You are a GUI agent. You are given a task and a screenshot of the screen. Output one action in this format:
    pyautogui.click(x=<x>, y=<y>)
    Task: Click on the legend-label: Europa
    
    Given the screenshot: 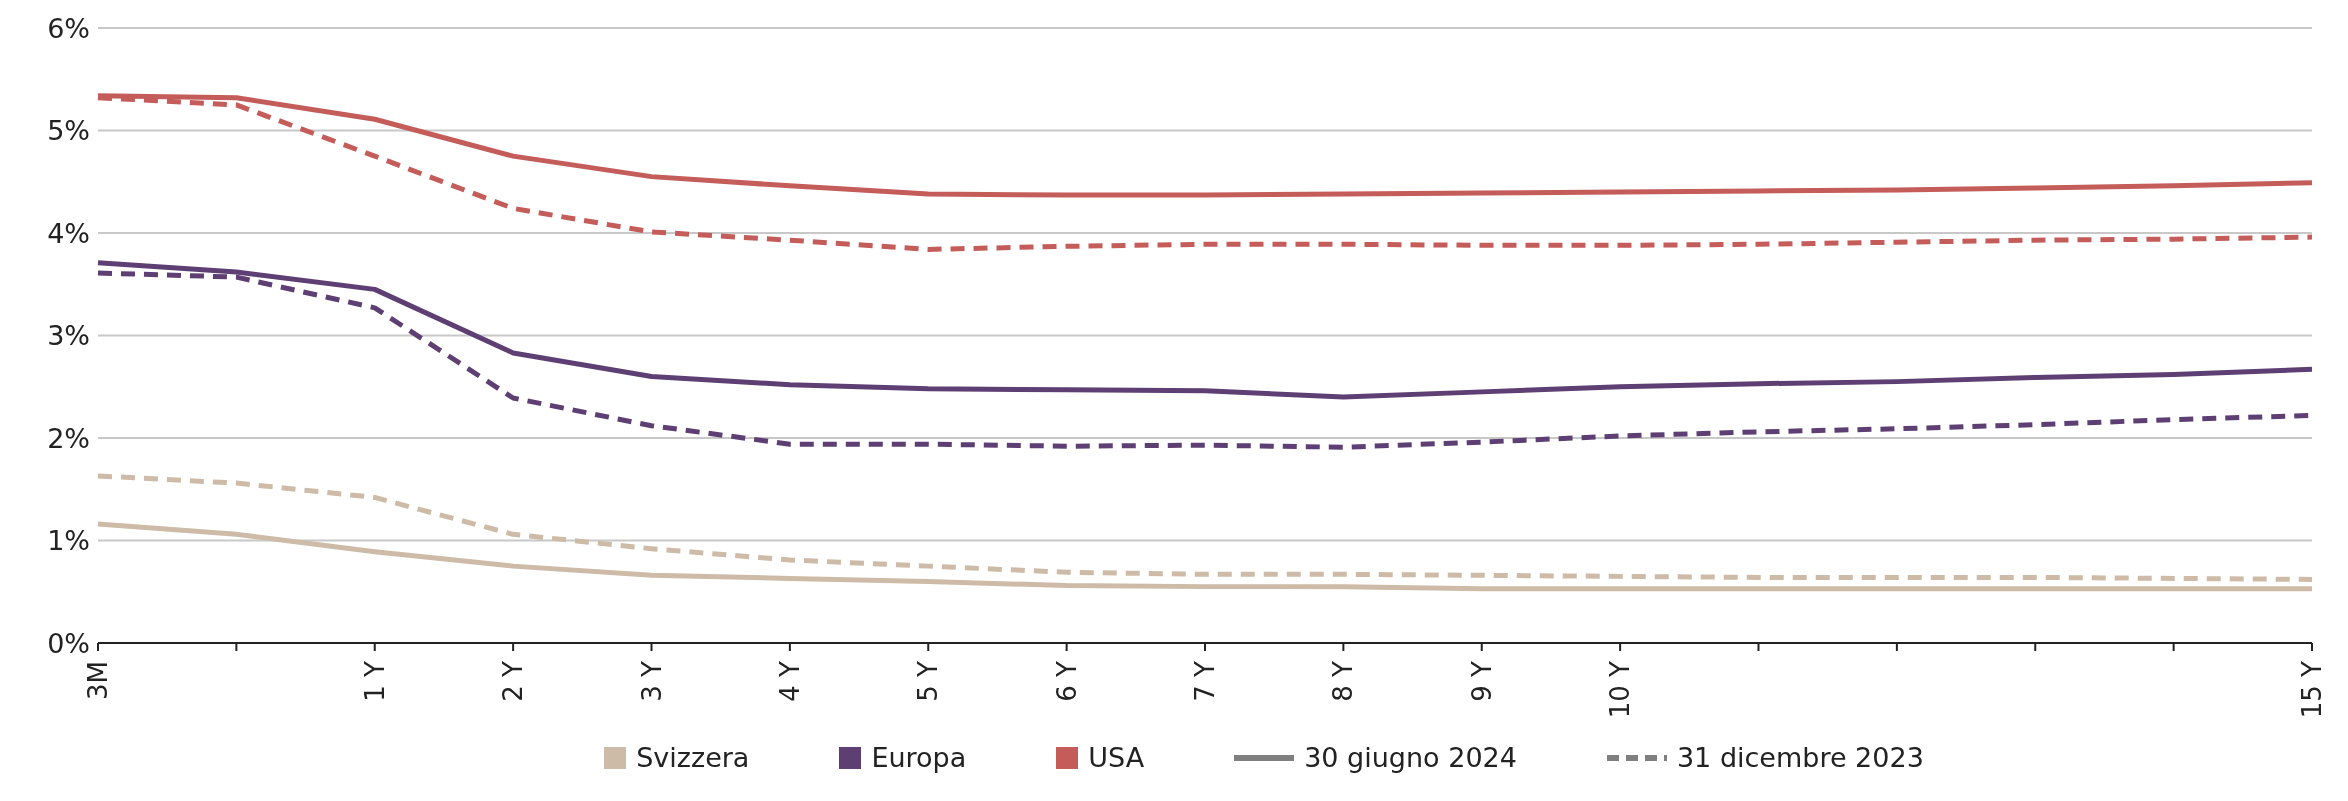 What is the action you would take?
    pyautogui.click(x=918, y=757)
    